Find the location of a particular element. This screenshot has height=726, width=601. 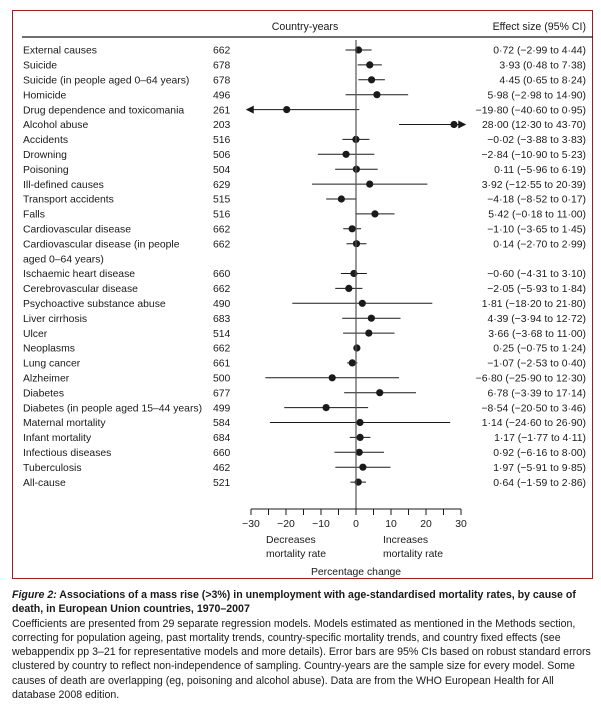

row-effect-size: −0·60 (−4·31 to 3·10) is located at coordinates (536, 274).